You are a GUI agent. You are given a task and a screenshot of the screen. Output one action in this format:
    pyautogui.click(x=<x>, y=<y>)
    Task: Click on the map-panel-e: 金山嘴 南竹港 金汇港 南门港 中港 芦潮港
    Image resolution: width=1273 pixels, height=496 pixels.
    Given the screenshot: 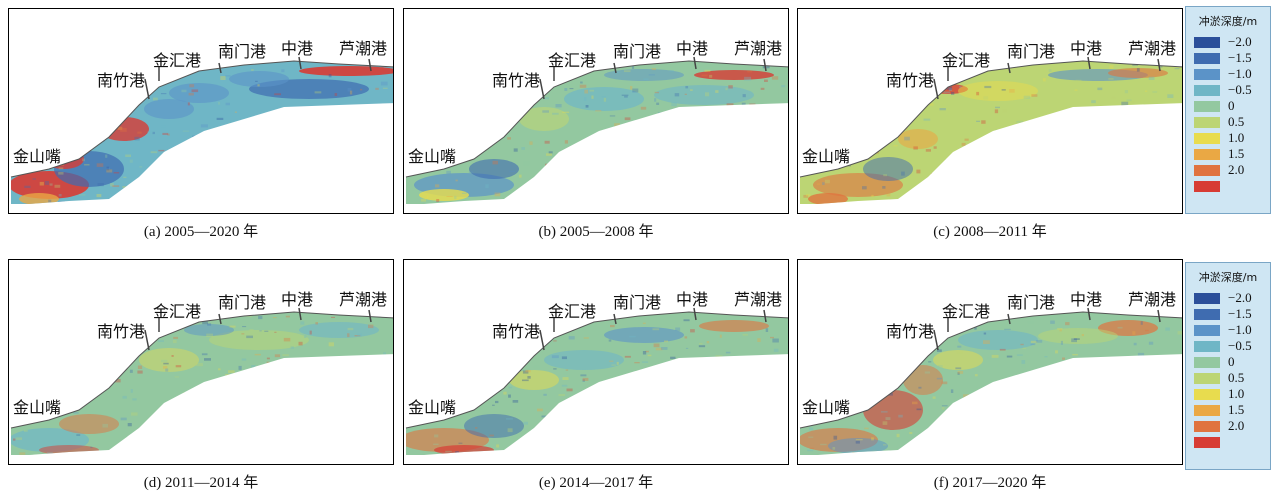 What is the action you would take?
    pyautogui.click(x=596, y=362)
    